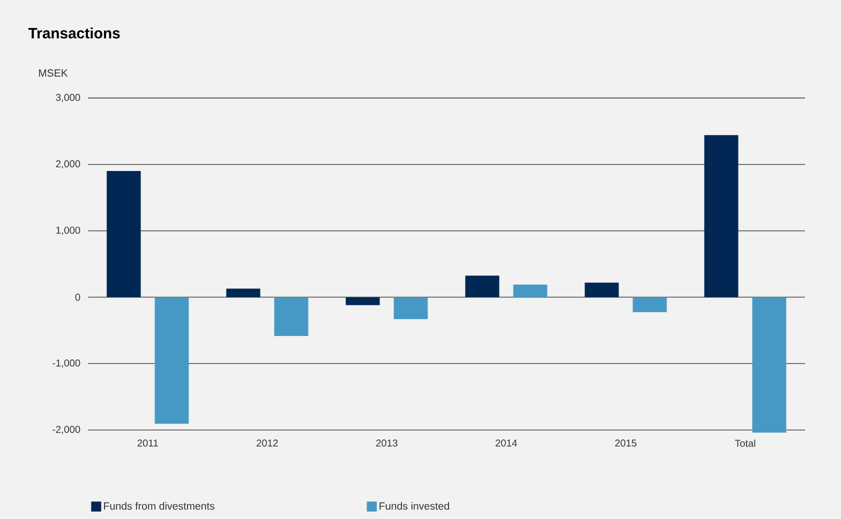 This screenshot has width=841, height=519. I want to click on x-tick-label: 2013, so click(387, 443).